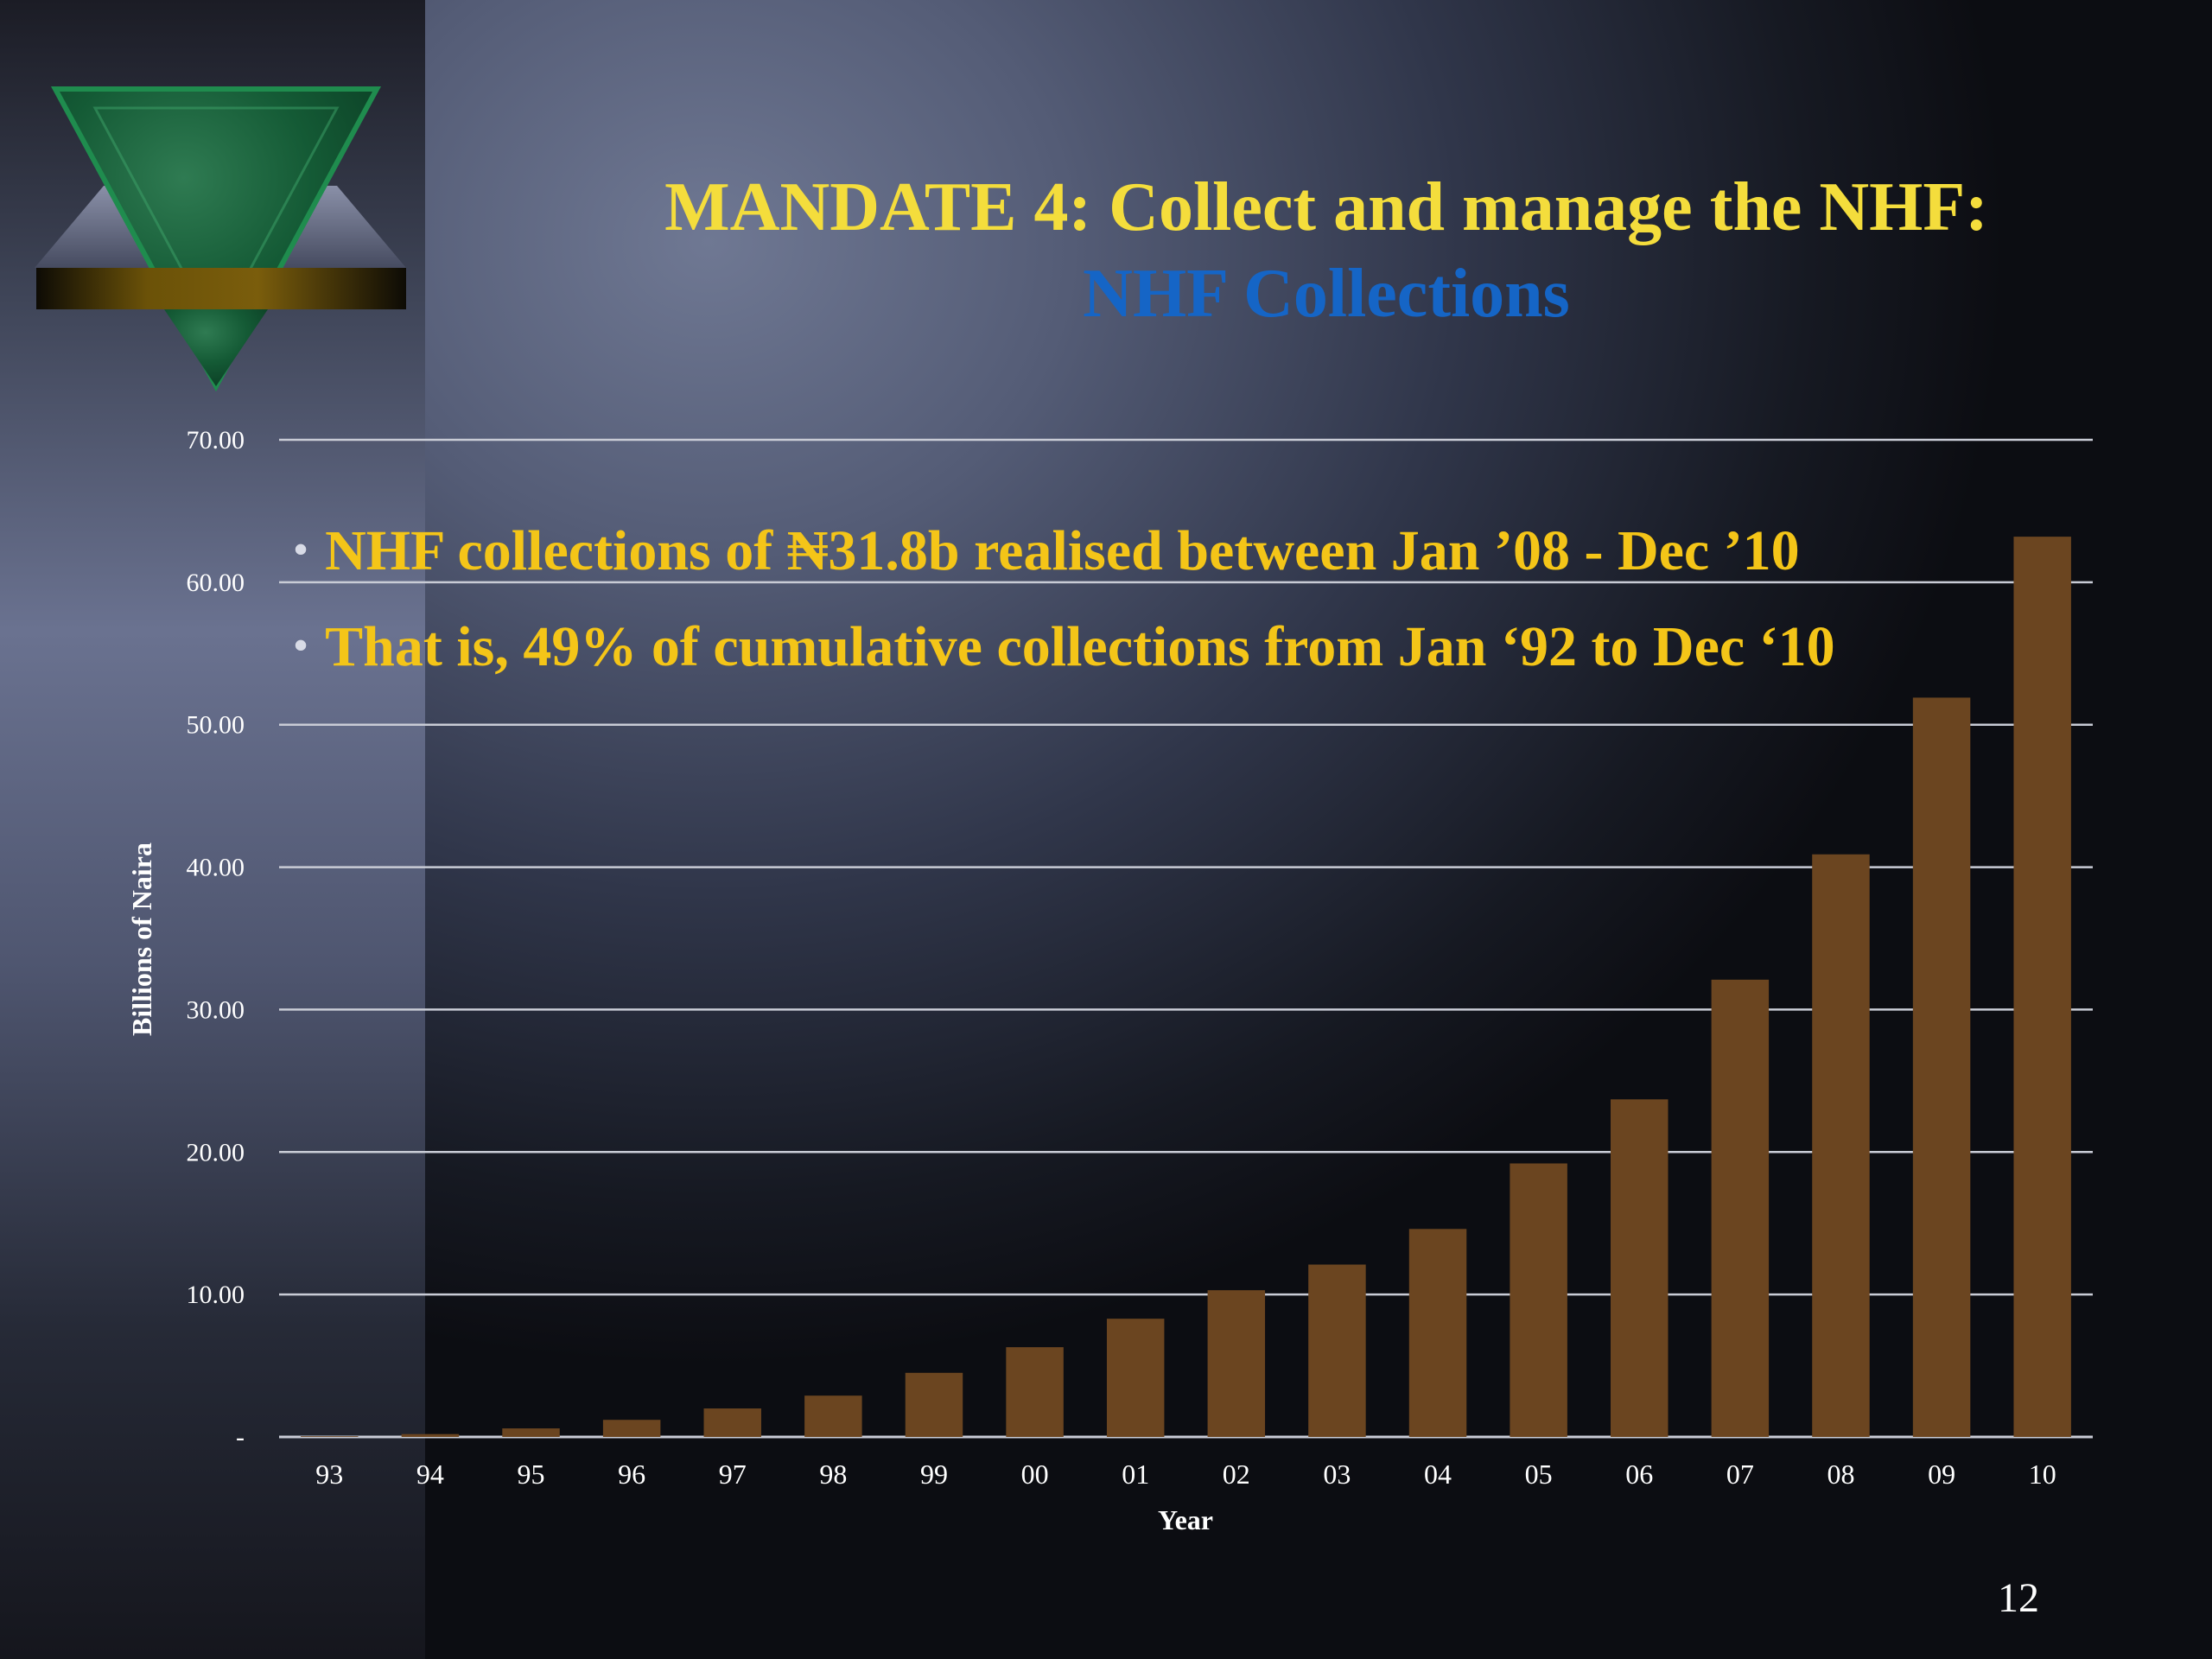  What do you see at coordinates (141, 939) in the screenshot?
I see `y-axis-title: Billions of Naira` at bounding box center [141, 939].